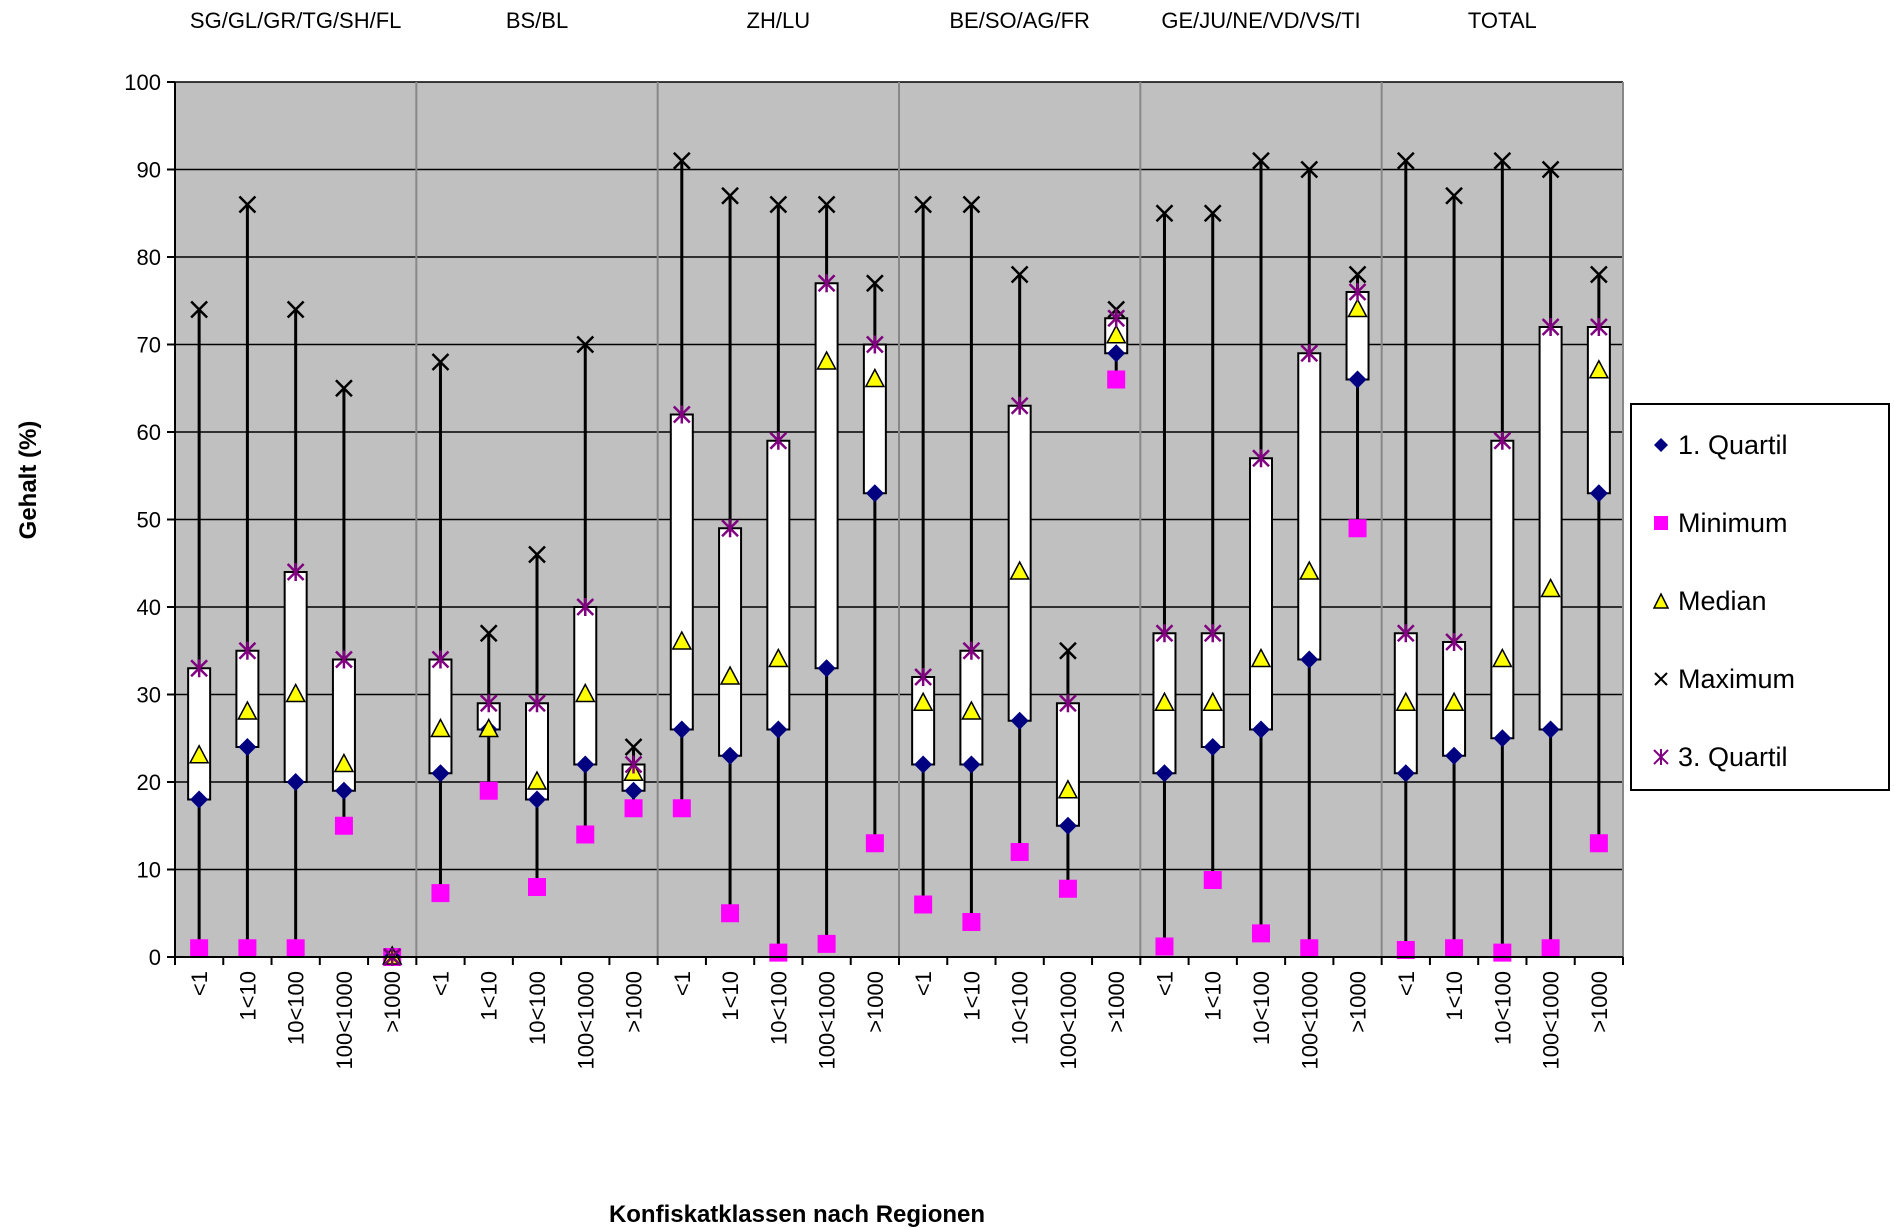  I want to click on y-tick-label: 10, so click(149, 870).